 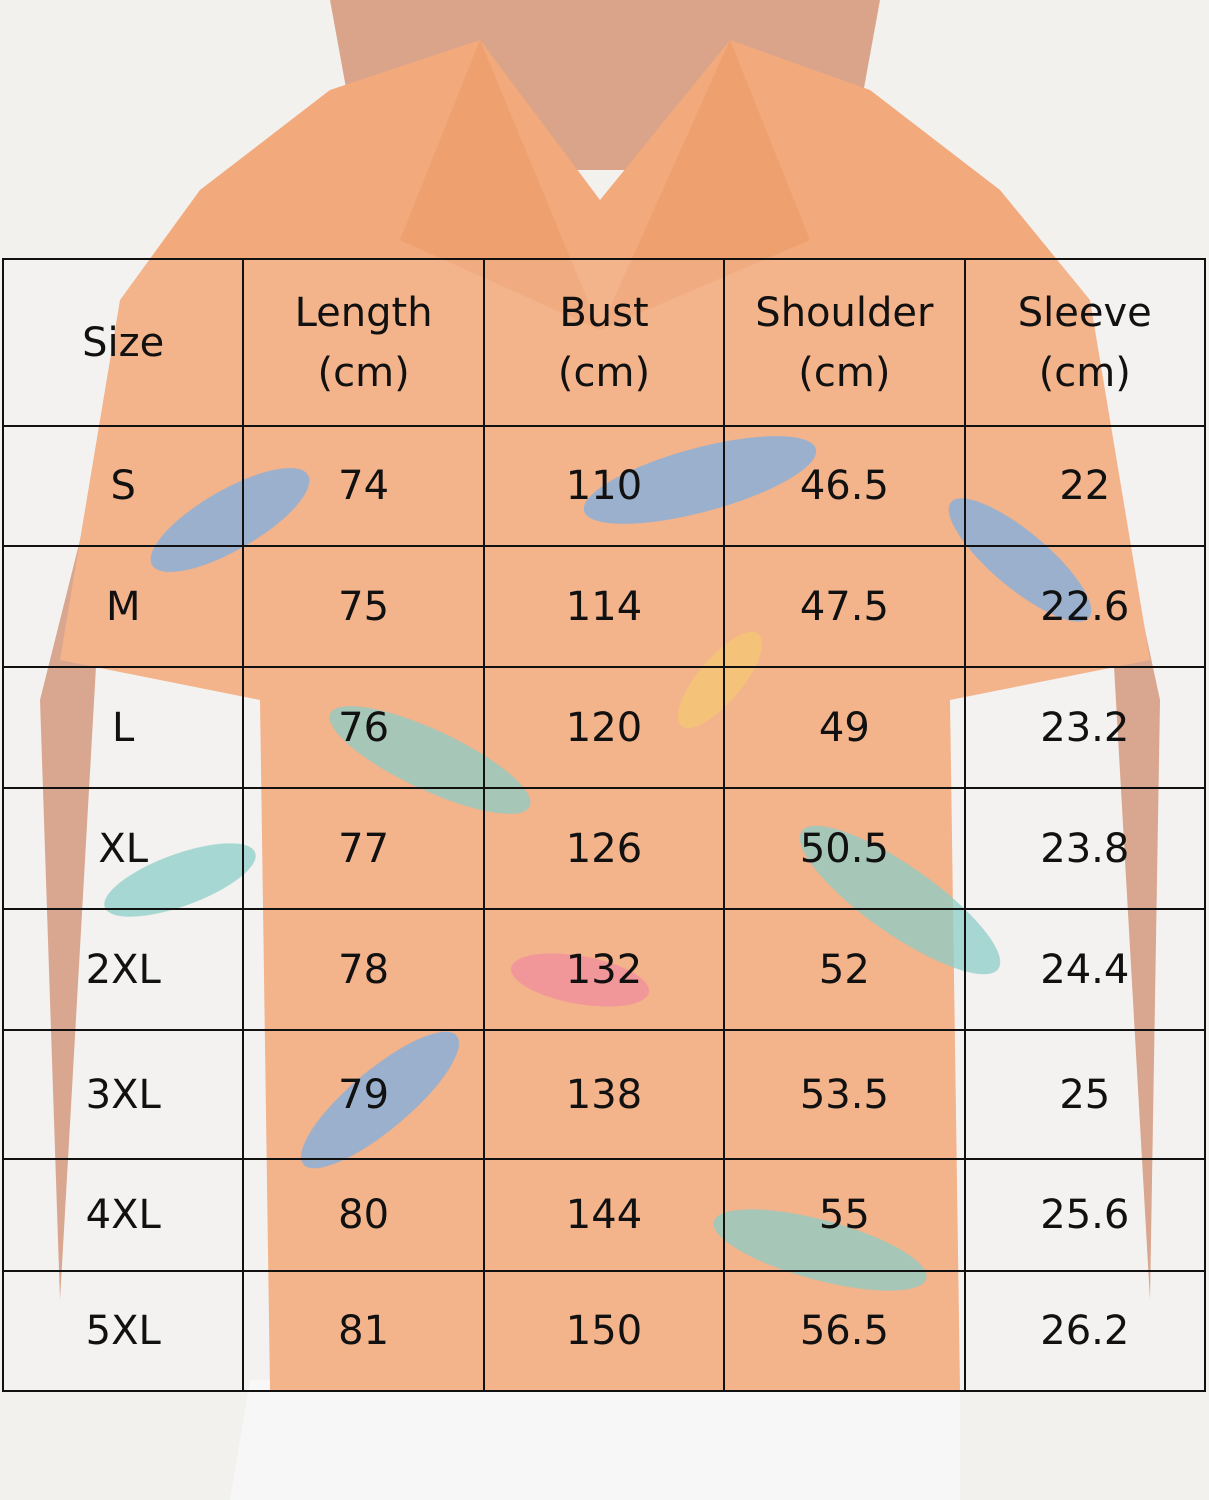 I want to click on table-cell: 126, so click(x=604, y=848).